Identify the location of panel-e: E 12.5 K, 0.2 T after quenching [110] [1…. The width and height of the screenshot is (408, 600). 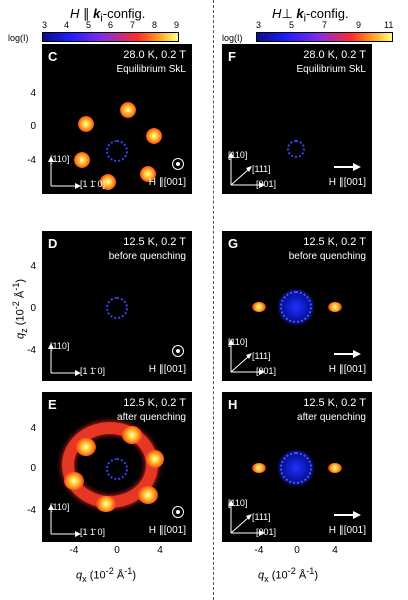
(117, 467).